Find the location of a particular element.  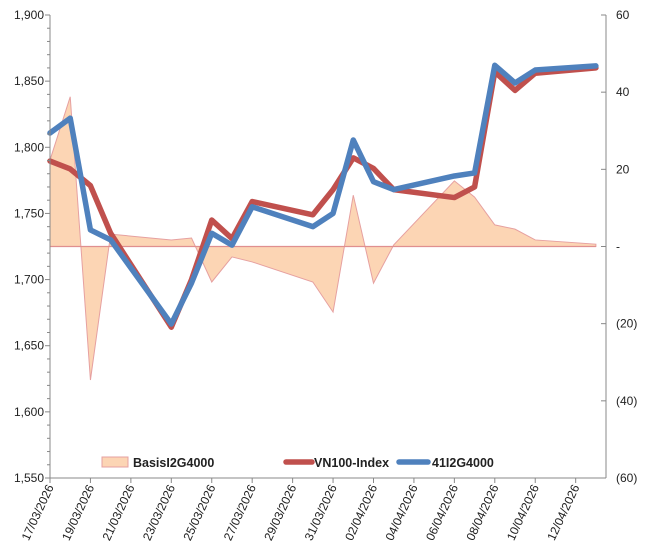

x-axis-tick-label: 25/03/2026 is located at coordinates (199, 512).